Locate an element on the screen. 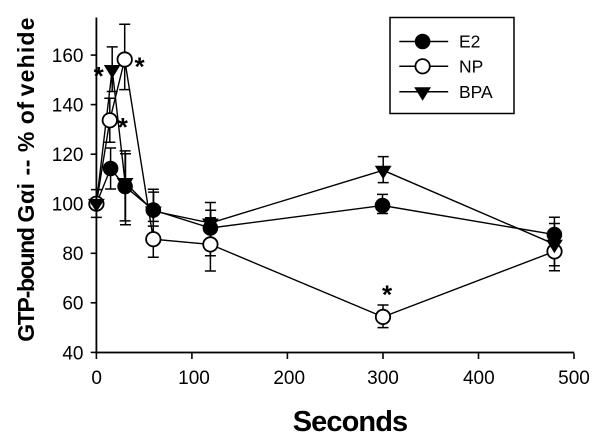 The image size is (600, 444). svg-text: vehide is located at coordinates (26, 56).